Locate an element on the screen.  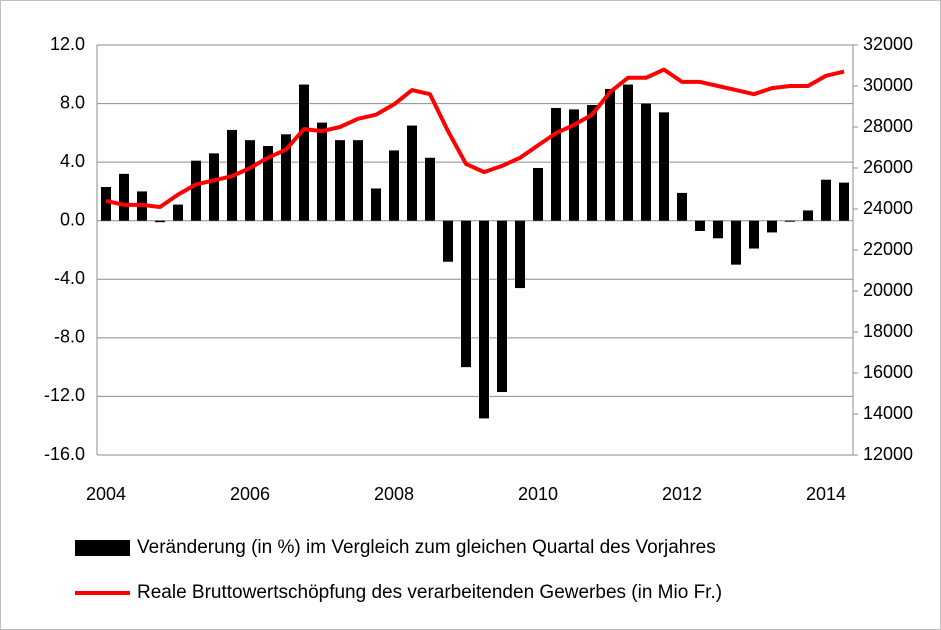
y2-tick-label: 32000 is located at coordinates (888, 44).